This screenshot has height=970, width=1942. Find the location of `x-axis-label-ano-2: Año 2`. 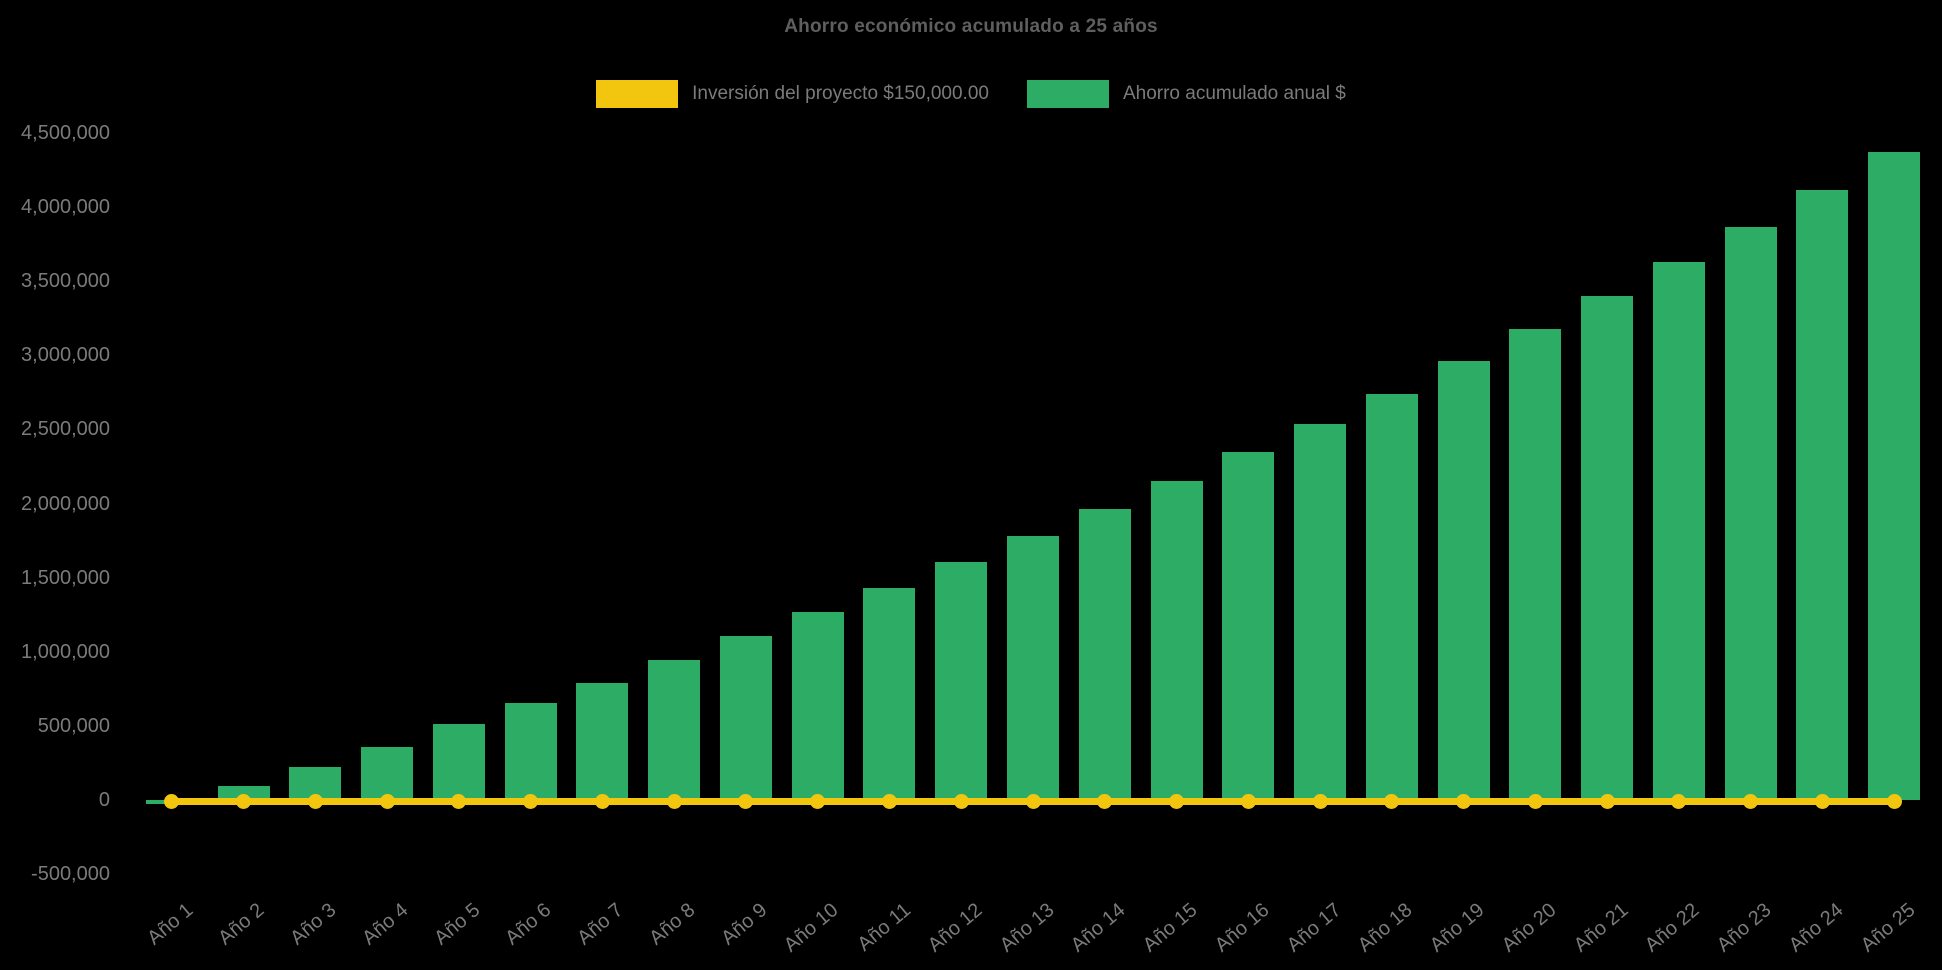

x-axis-label-ano-2: Año 2 is located at coordinates (241, 924).